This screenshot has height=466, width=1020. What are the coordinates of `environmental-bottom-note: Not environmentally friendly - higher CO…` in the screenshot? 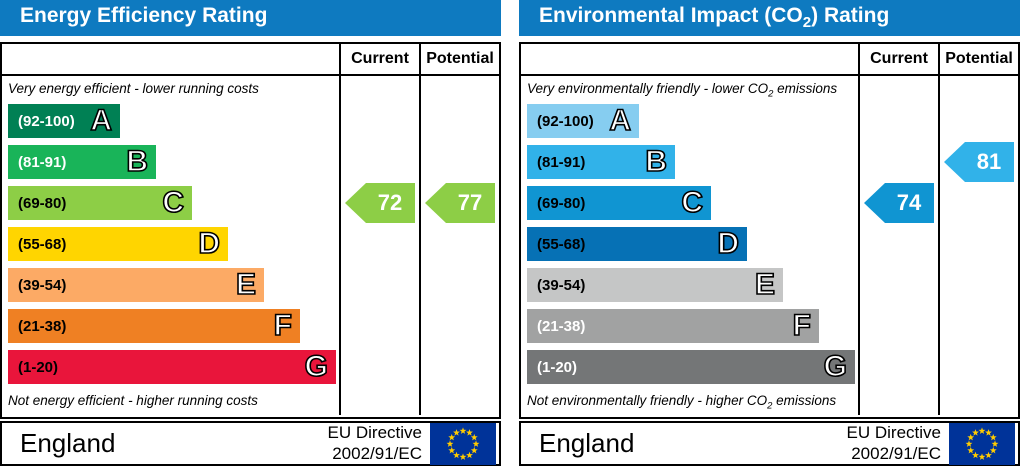 It's located at (682, 402).